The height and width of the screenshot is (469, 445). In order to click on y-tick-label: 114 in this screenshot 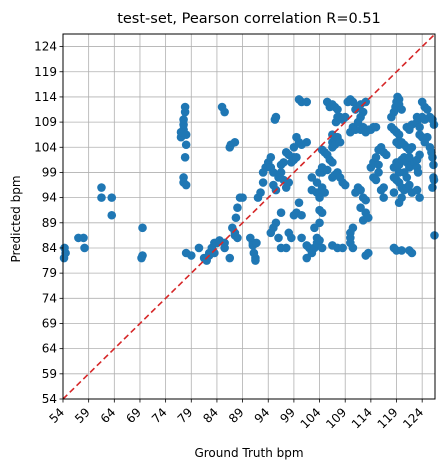, I will do `click(45, 97)`.